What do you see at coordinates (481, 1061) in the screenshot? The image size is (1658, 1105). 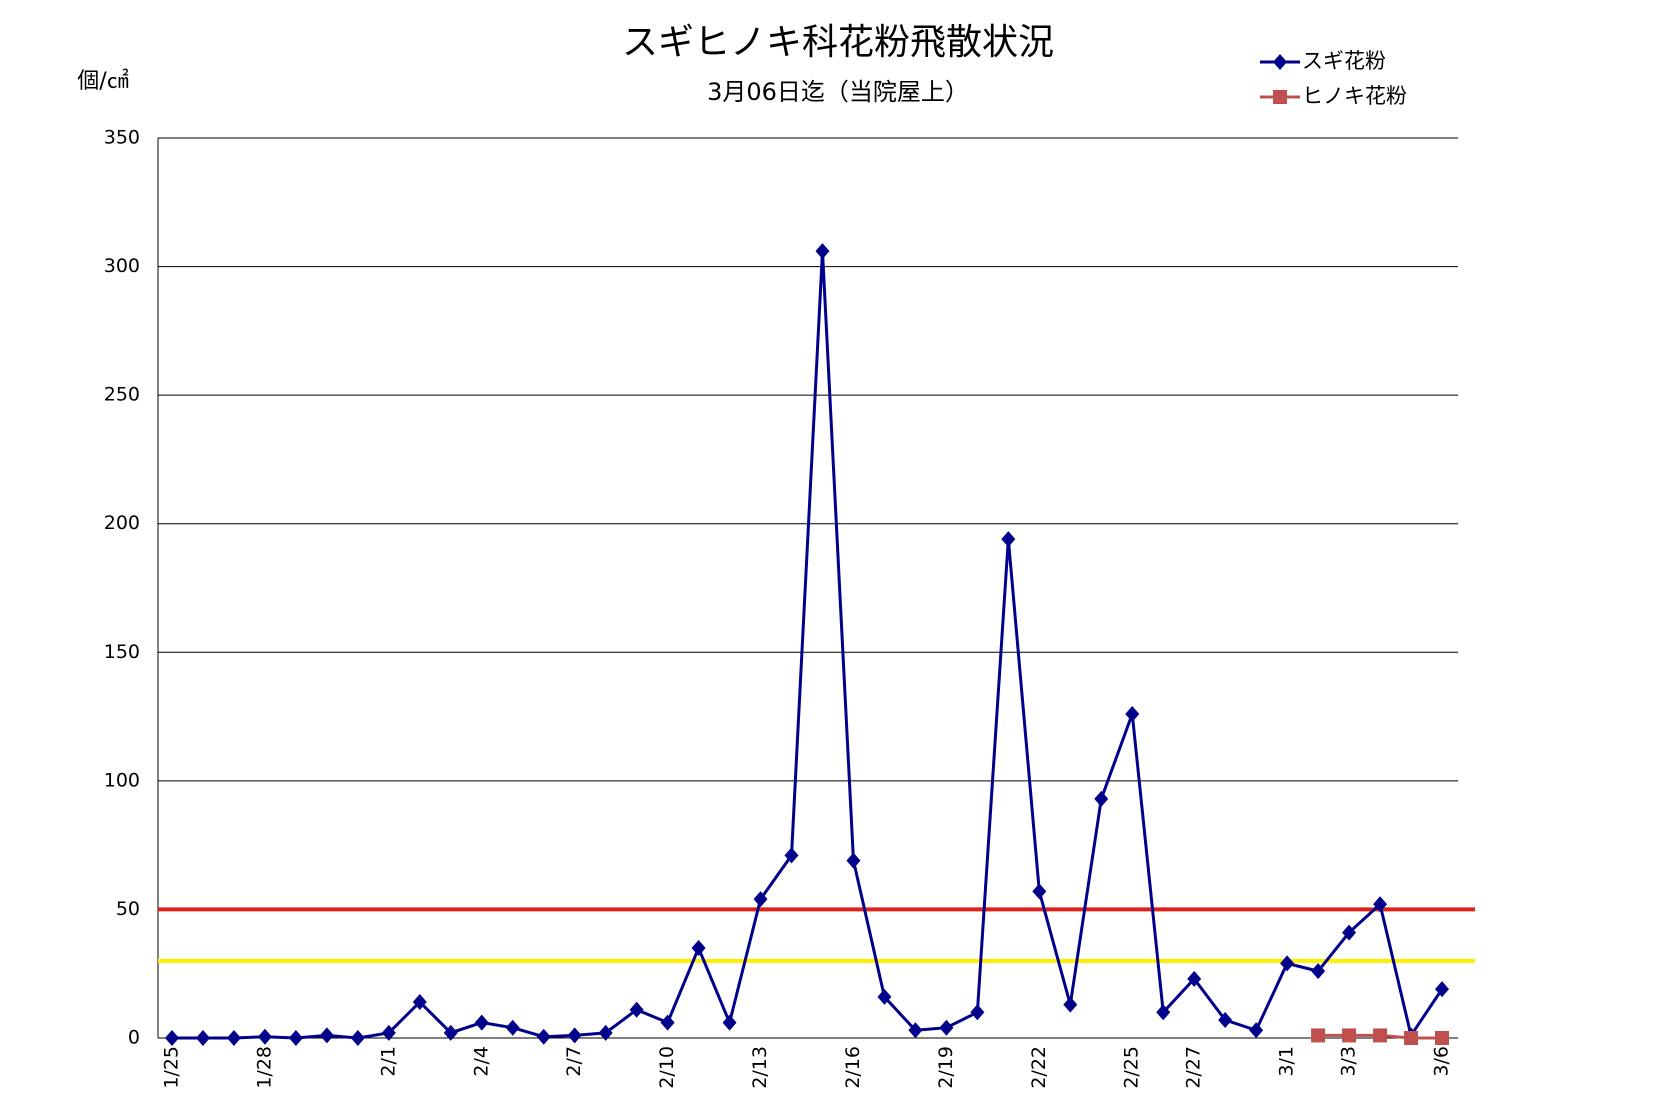 I see `x-tick-label: 2/4` at bounding box center [481, 1061].